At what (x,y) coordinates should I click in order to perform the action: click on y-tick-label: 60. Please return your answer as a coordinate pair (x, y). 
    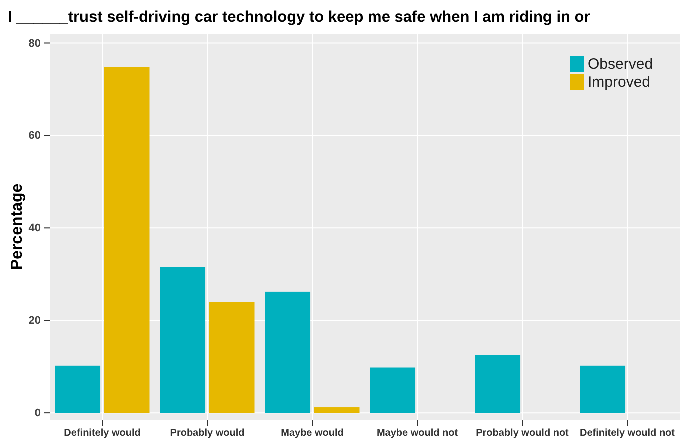
    Looking at the image, I should click on (34, 136).